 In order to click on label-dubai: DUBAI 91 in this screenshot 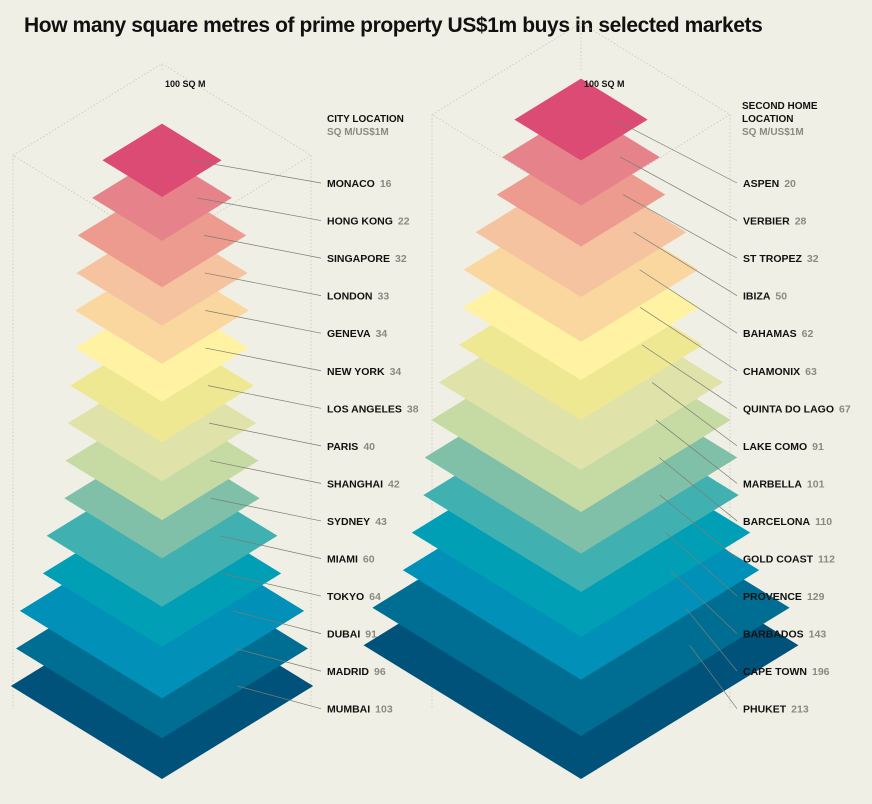, I will do `click(352, 635)`.